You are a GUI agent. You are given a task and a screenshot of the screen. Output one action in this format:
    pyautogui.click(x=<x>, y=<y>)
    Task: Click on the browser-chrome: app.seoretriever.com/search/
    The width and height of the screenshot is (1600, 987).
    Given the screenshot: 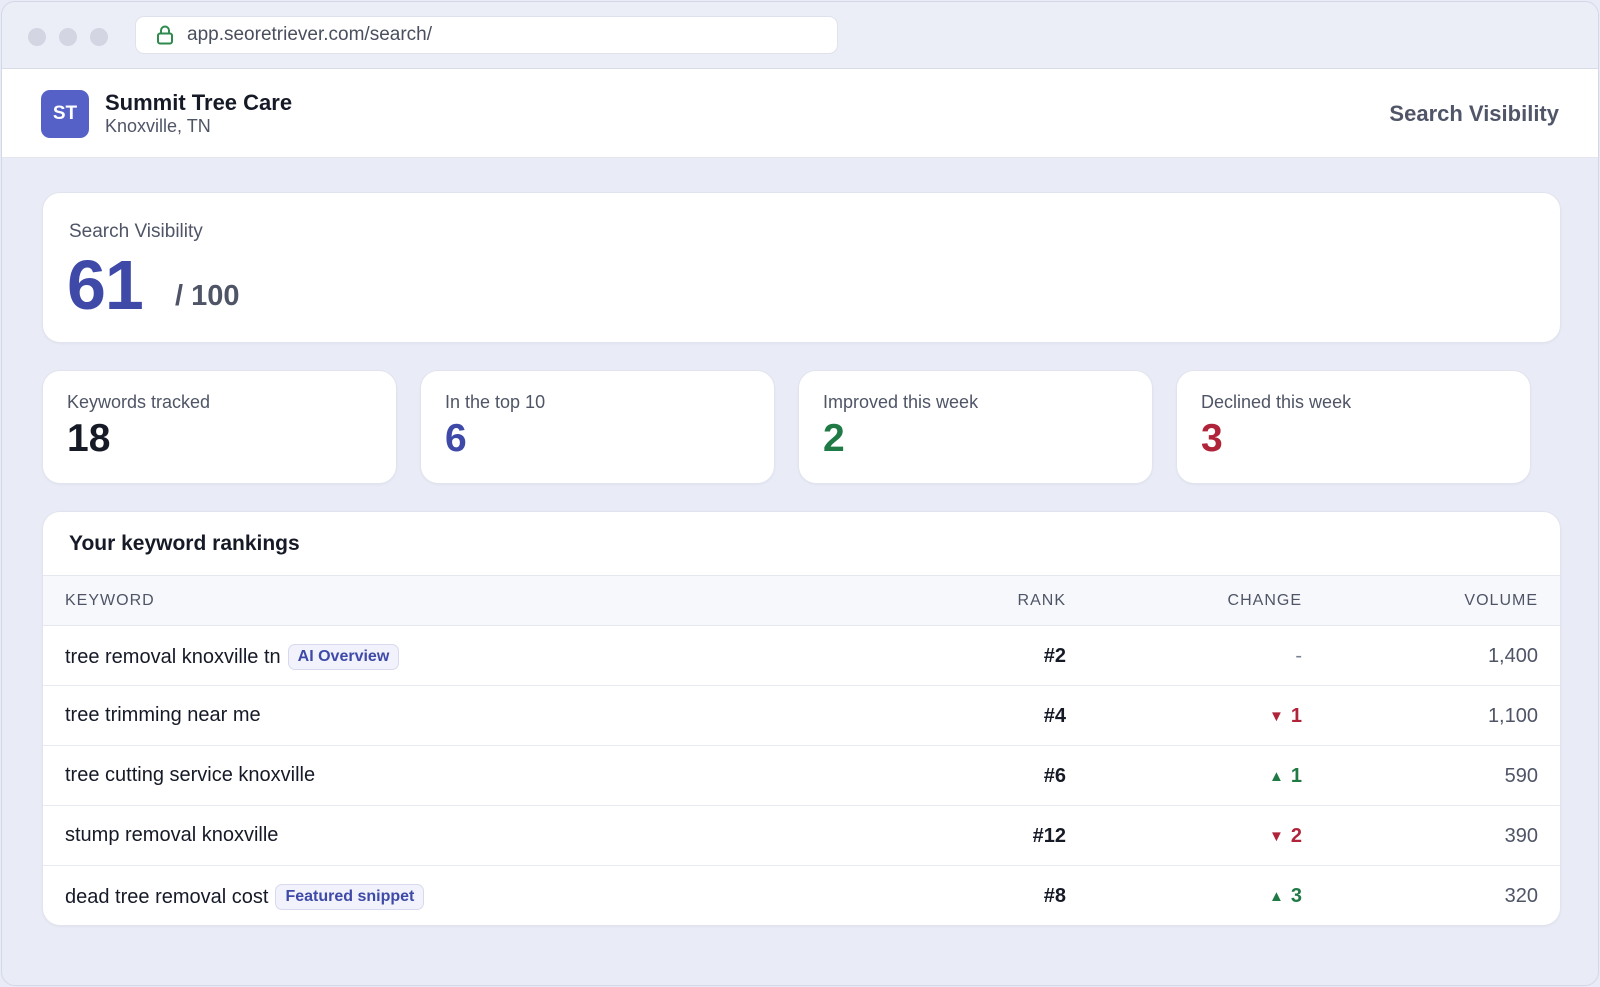 What is the action you would take?
    pyautogui.click(x=800, y=35)
    